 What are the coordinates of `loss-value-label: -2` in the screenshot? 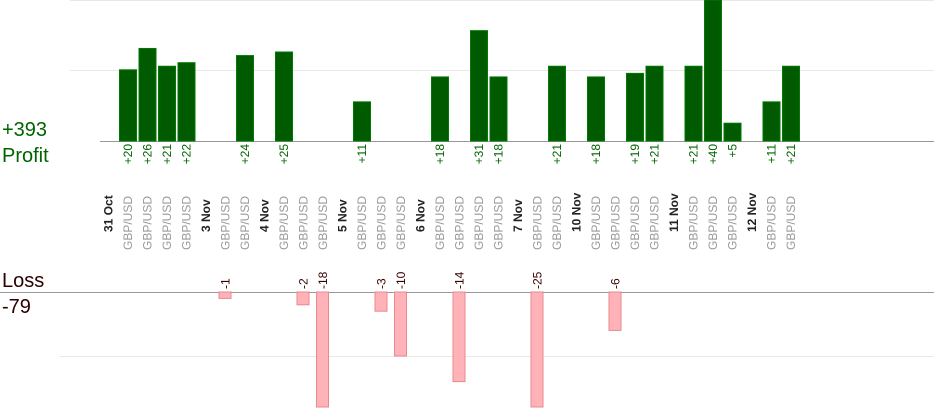 It's located at (304, 283).